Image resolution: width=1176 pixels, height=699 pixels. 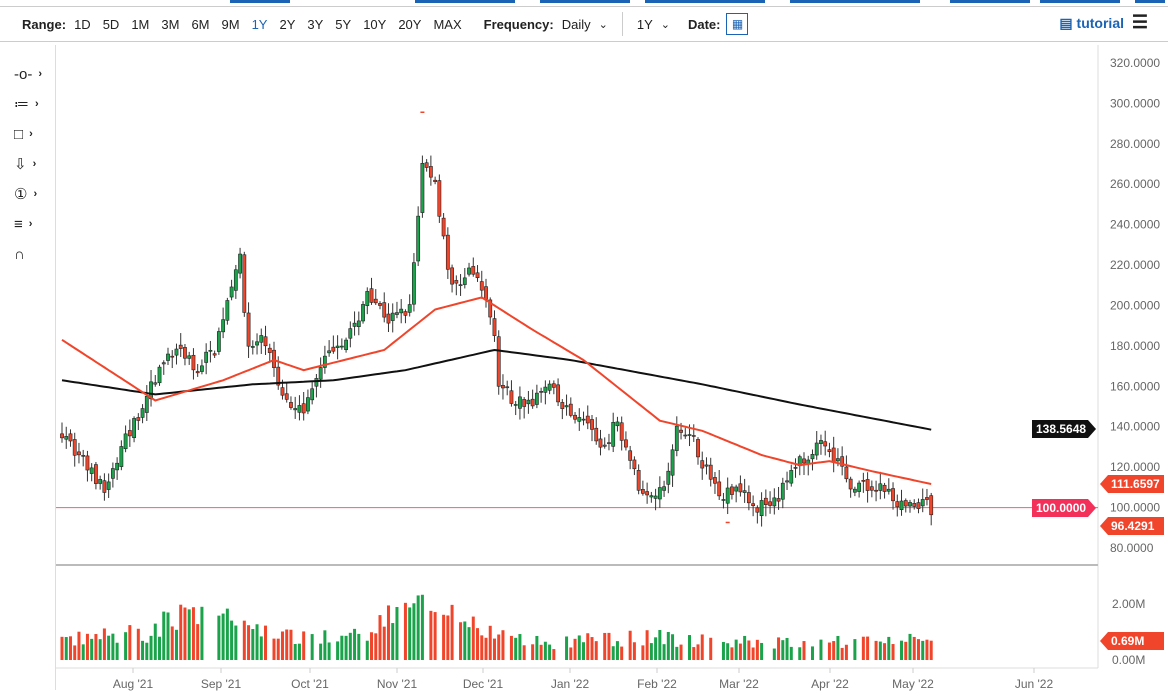 What do you see at coordinates (518, 24) in the screenshot?
I see `frequency-label: Frequency:` at bounding box center [518, 24].